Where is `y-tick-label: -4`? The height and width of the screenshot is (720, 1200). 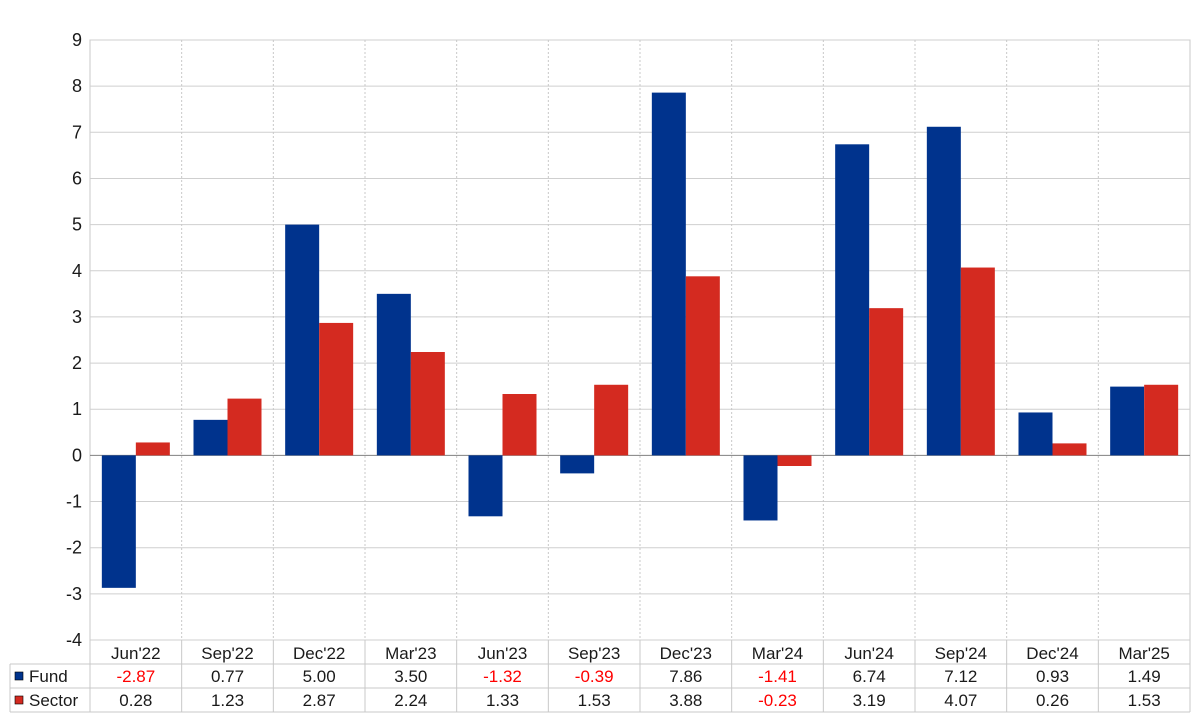 y-tick-label: -4 is located at coordinates (74, 640).